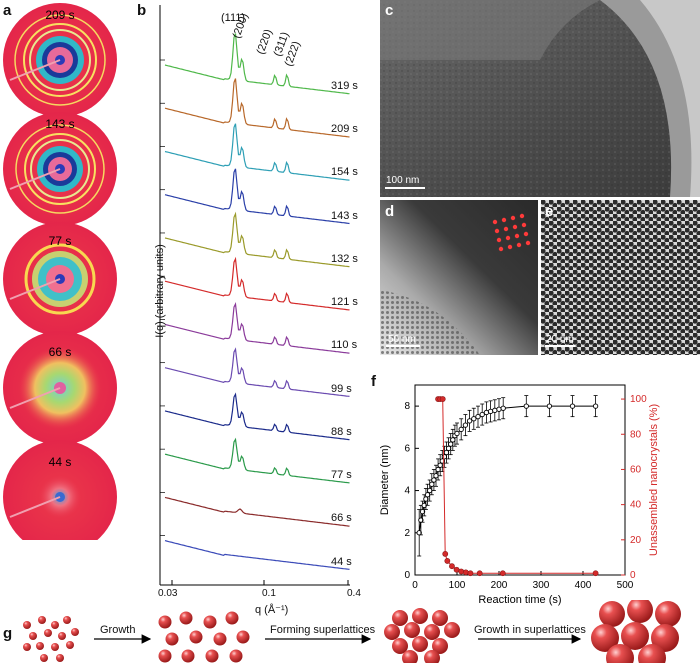  I want to click on f-ytick-label: 4, so click(407, 491).